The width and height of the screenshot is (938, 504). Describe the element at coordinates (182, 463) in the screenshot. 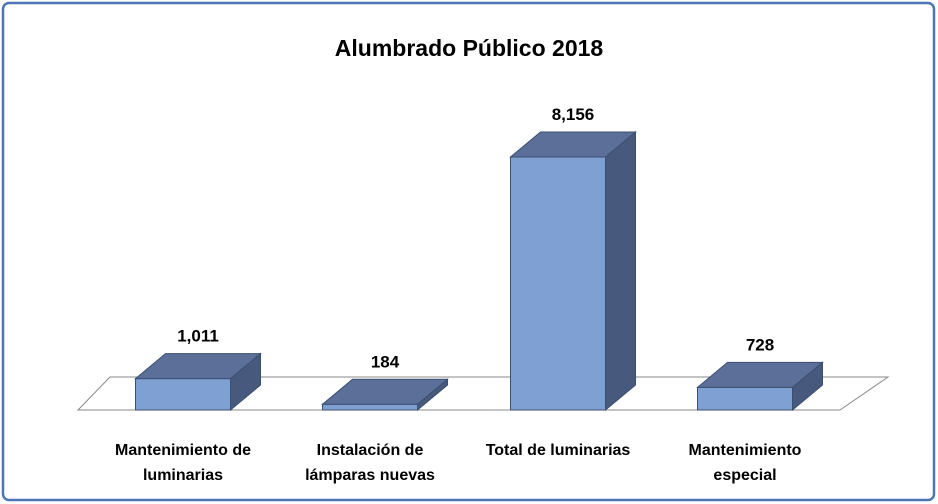

I see `x-tick-label: Mantenimiento de luminarias` at that location.